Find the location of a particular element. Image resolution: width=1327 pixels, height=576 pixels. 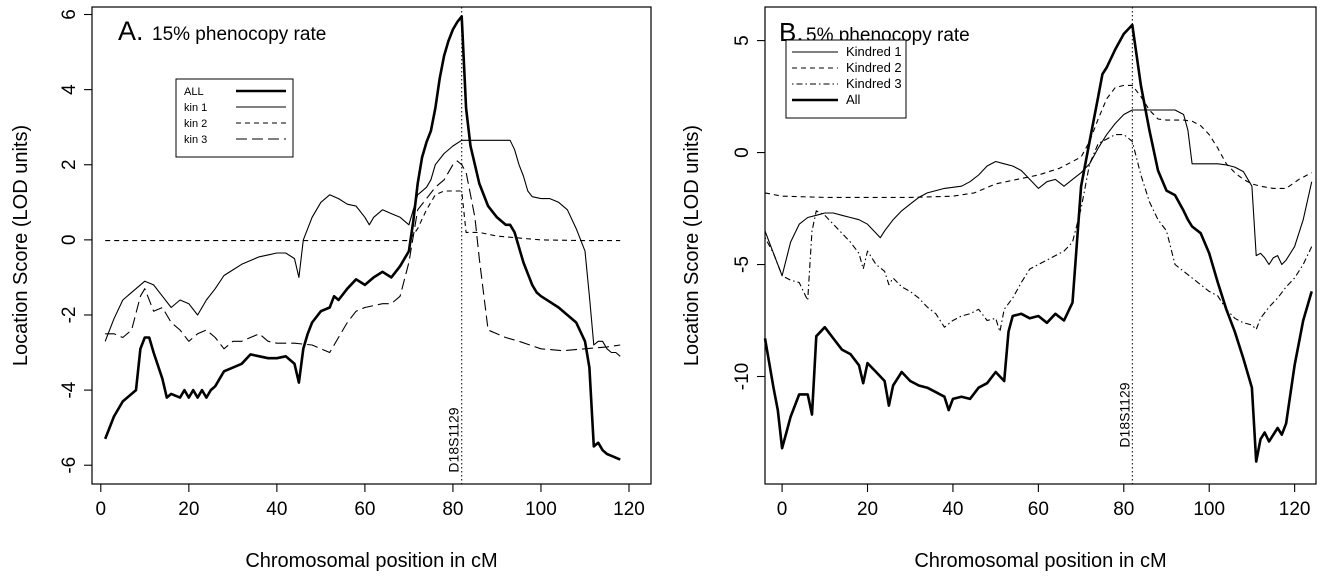

legend-label: kin 2 is located at coordinates (195, 124).